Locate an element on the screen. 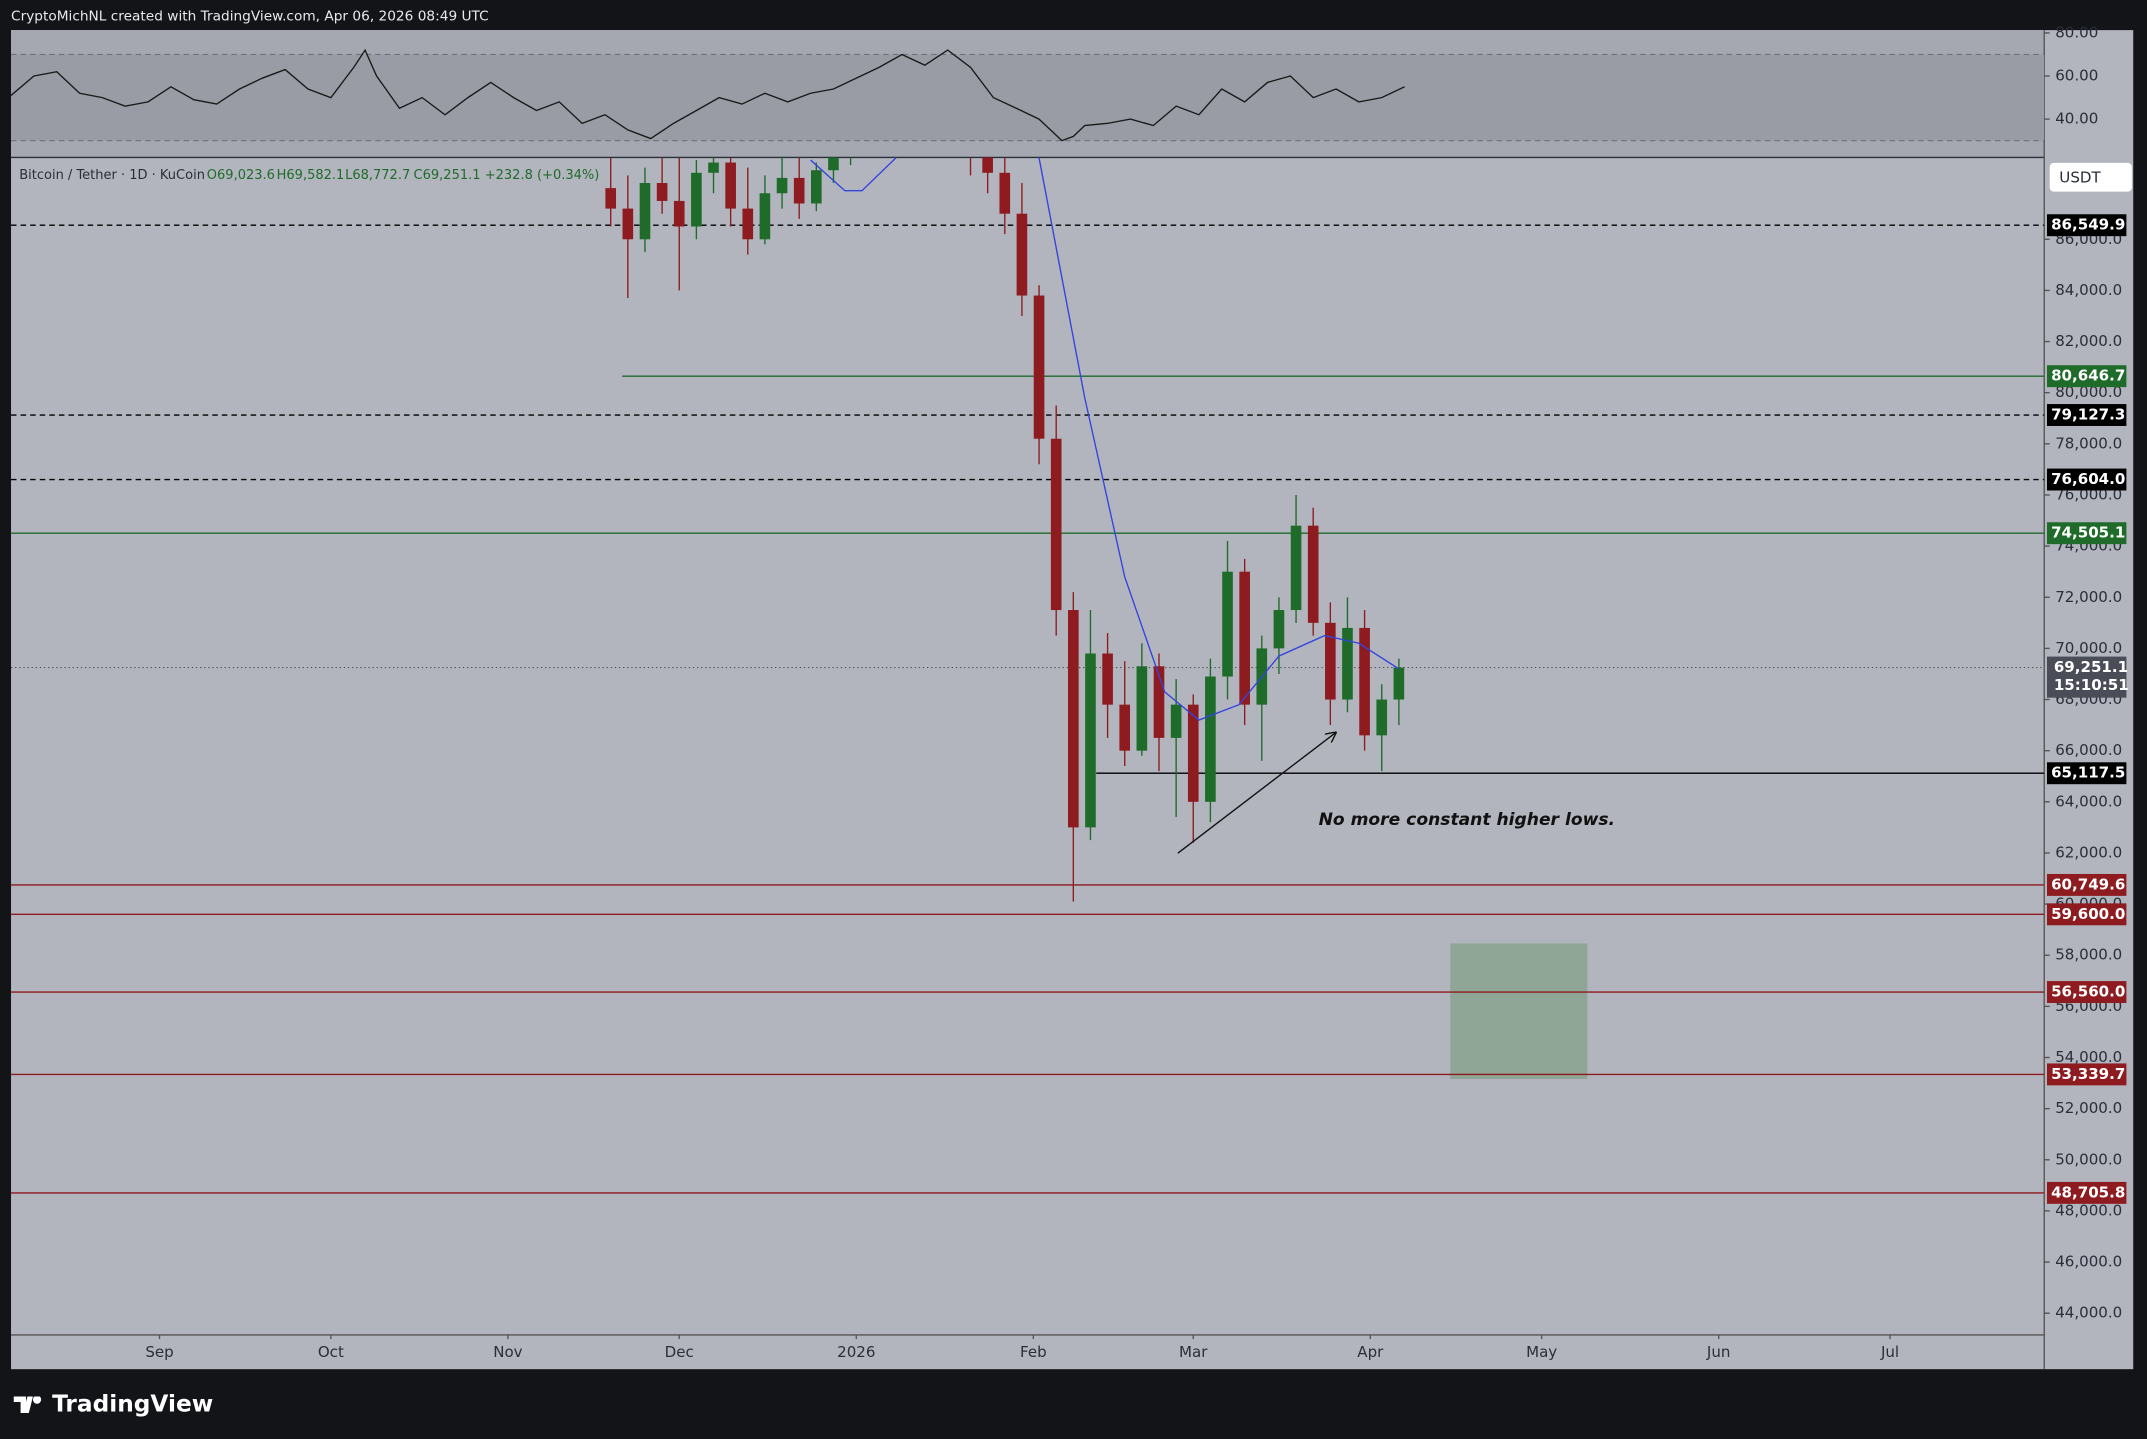 The image size is (2147, 1439). level-label: 79,127.3 is located at coordinates (2088, 415).